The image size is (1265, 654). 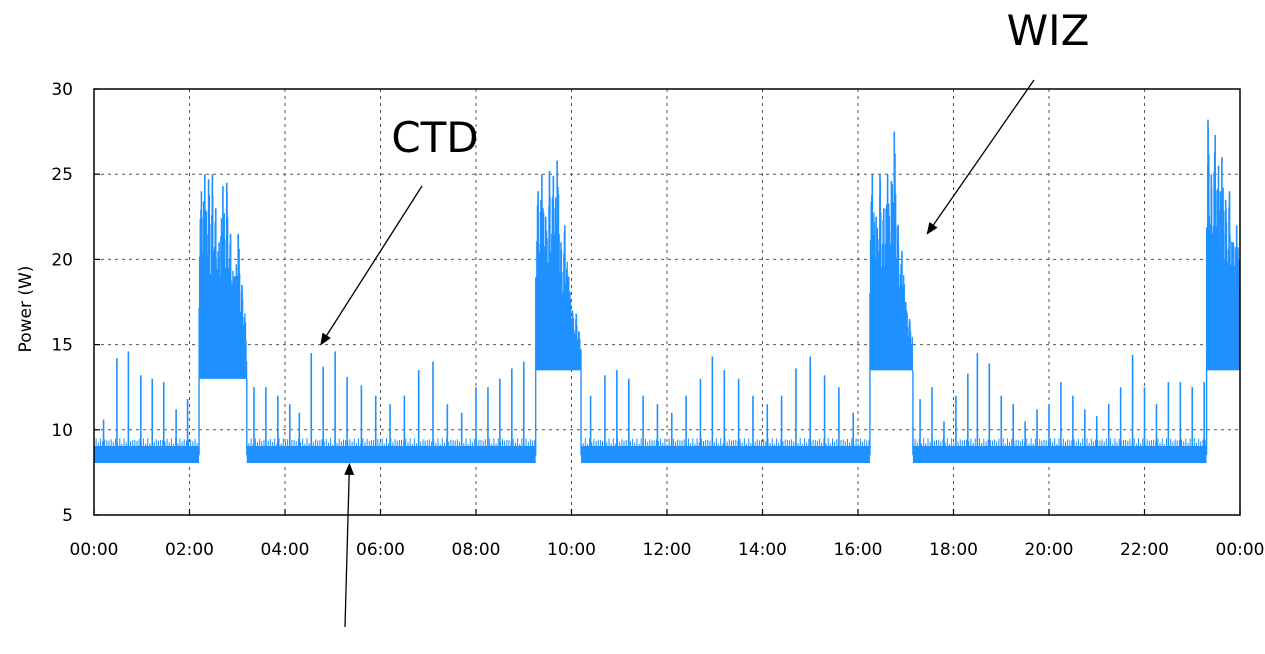 I want to click on annotation-label: CTD, so click(x=434, y=137).